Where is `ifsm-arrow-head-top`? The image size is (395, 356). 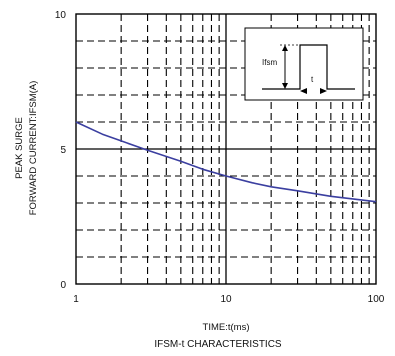
ifsm-arrow-head-top is located at coordinates (285, 48).